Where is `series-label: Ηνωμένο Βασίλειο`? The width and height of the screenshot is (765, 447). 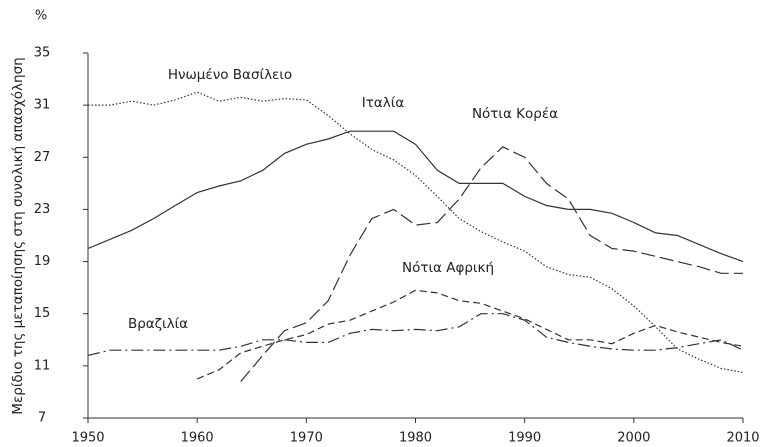
series-label: Ηνωμένο Βασίλειο is located at coordinates (230, 75).